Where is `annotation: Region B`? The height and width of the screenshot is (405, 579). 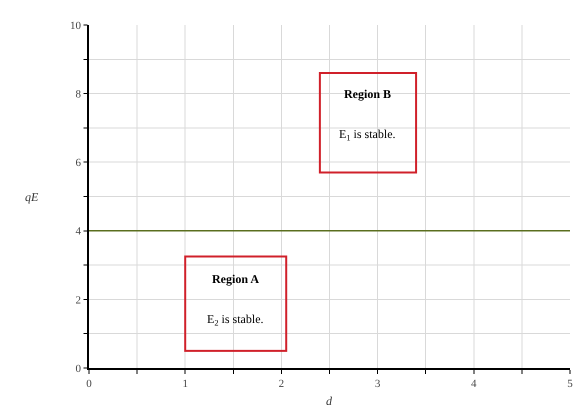 annotation: Region B is located at coordinates (368, 94).